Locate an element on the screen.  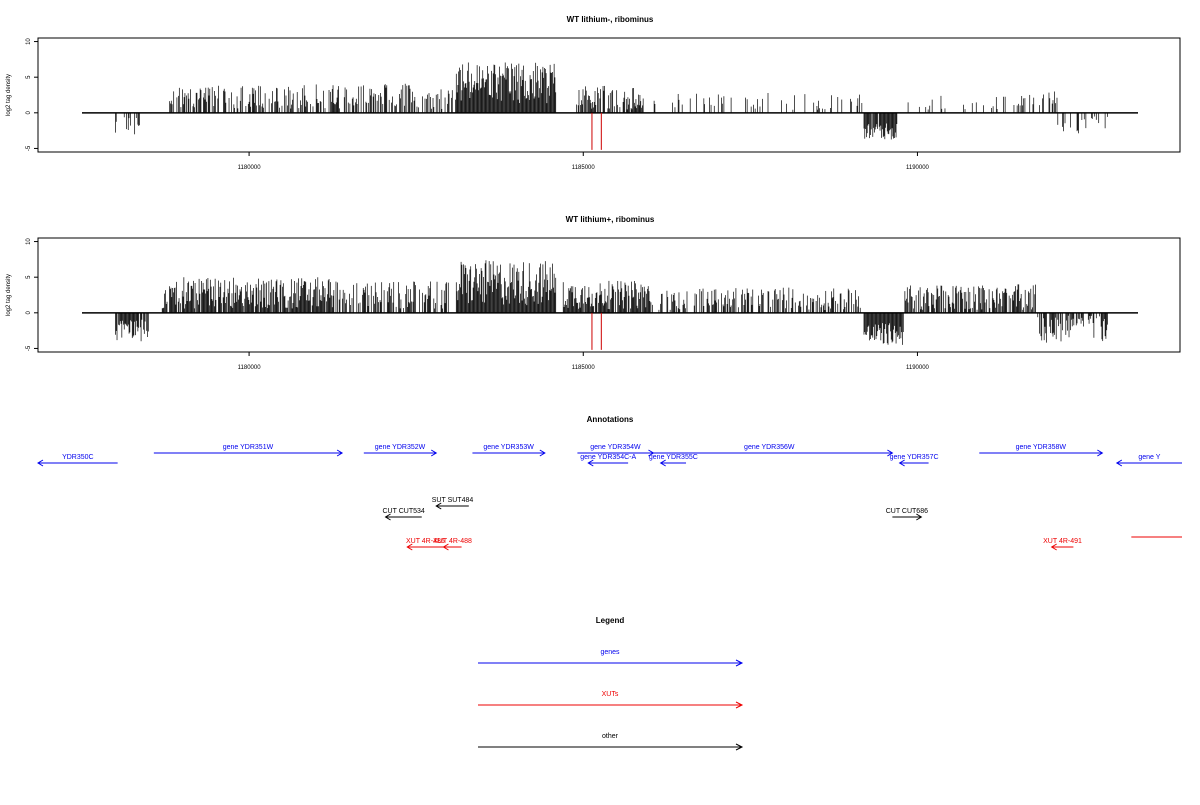
feature-label: CUT CUT534 is located at coordinates (404, 511).